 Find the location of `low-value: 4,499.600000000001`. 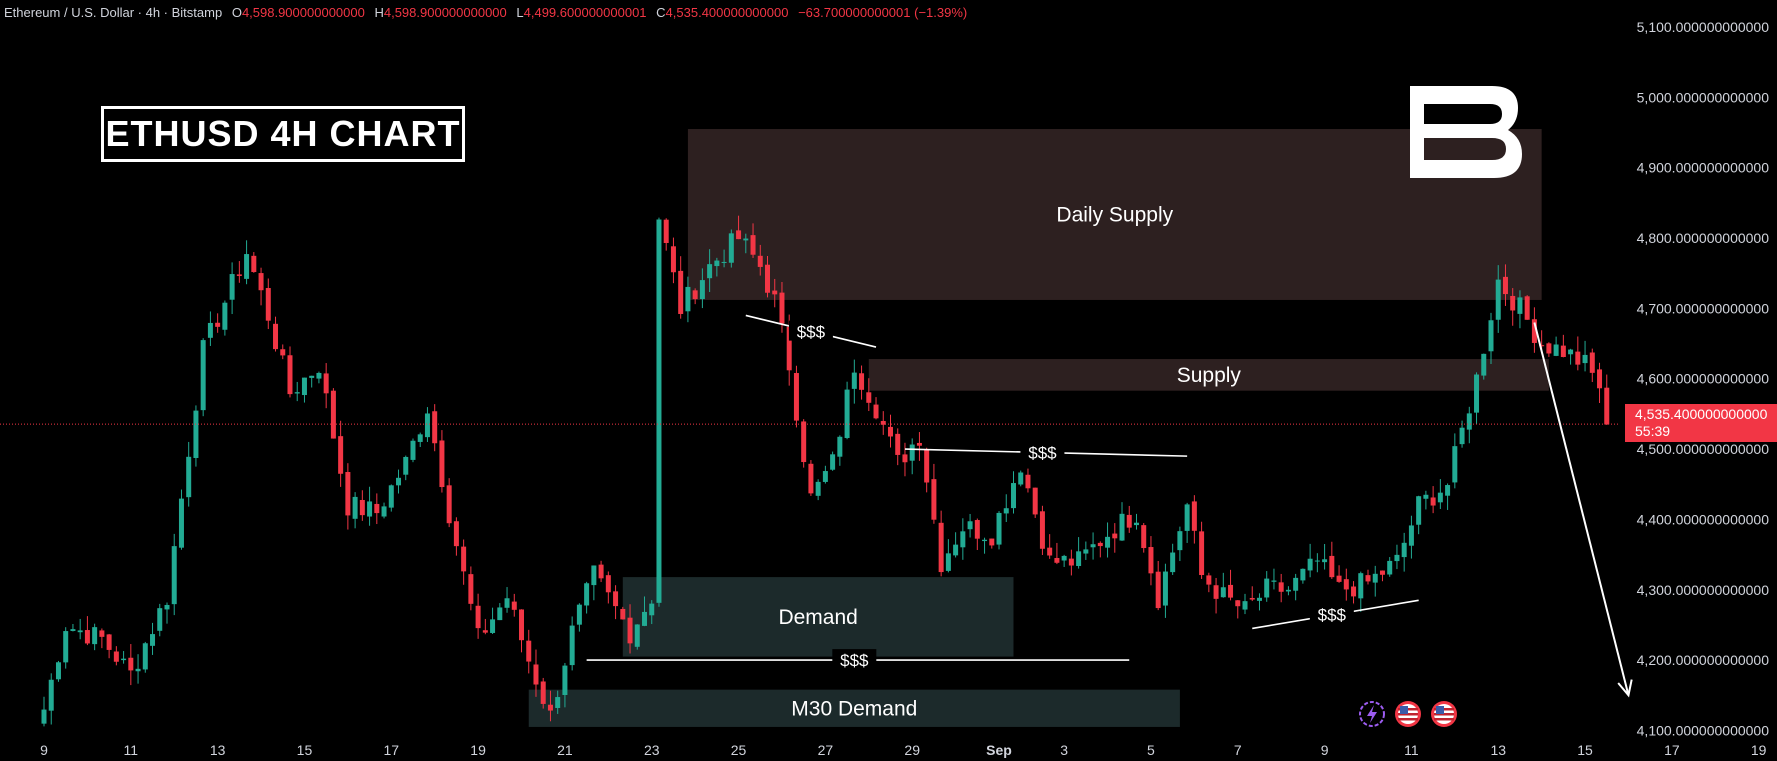

low-value: 4,499.600000000001 is located at coordinates (585, 12).